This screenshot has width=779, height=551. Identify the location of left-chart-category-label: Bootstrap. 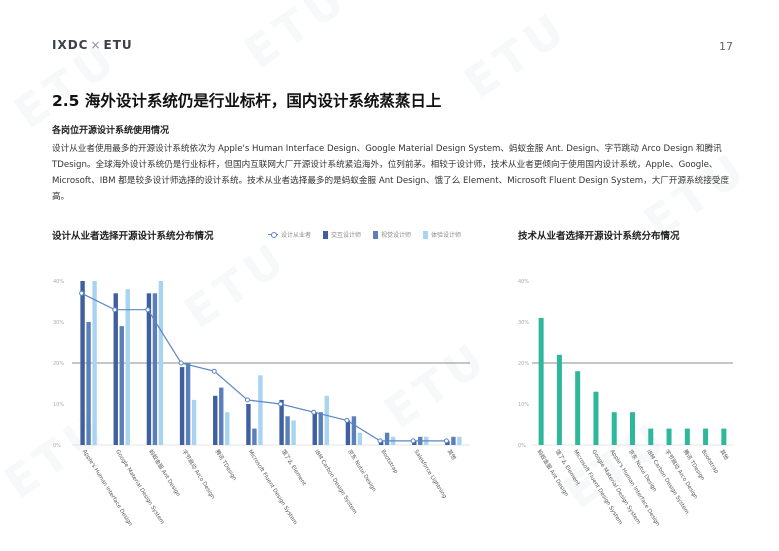
(389, 462).